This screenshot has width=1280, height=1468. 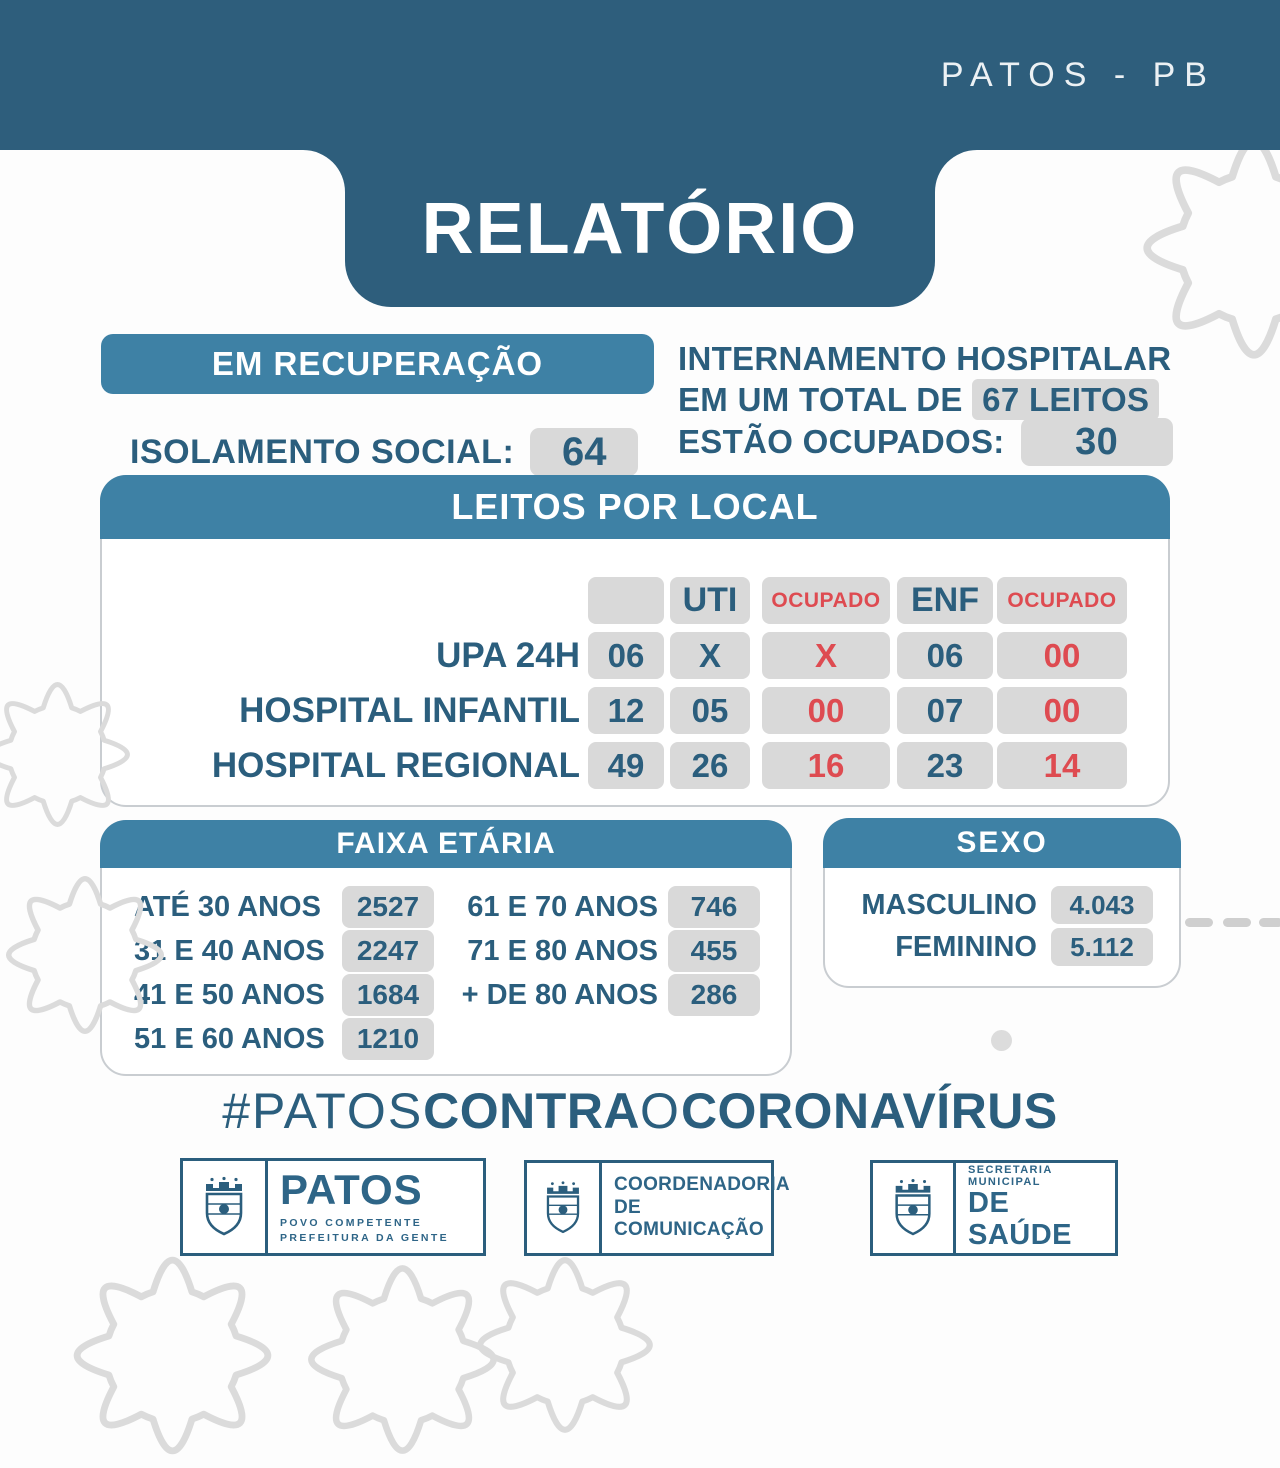 What do you see at coordinates (508, 655) in the screenshot?
I see `beds-row-label: UPA 24H` at bounding box center [508, 655].